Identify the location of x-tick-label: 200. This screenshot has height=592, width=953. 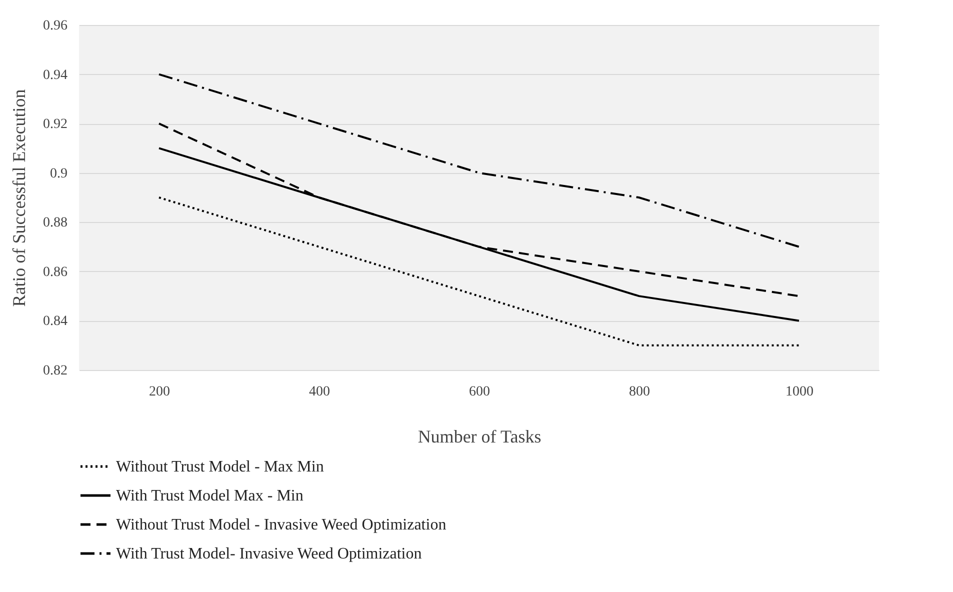
(159, 392).